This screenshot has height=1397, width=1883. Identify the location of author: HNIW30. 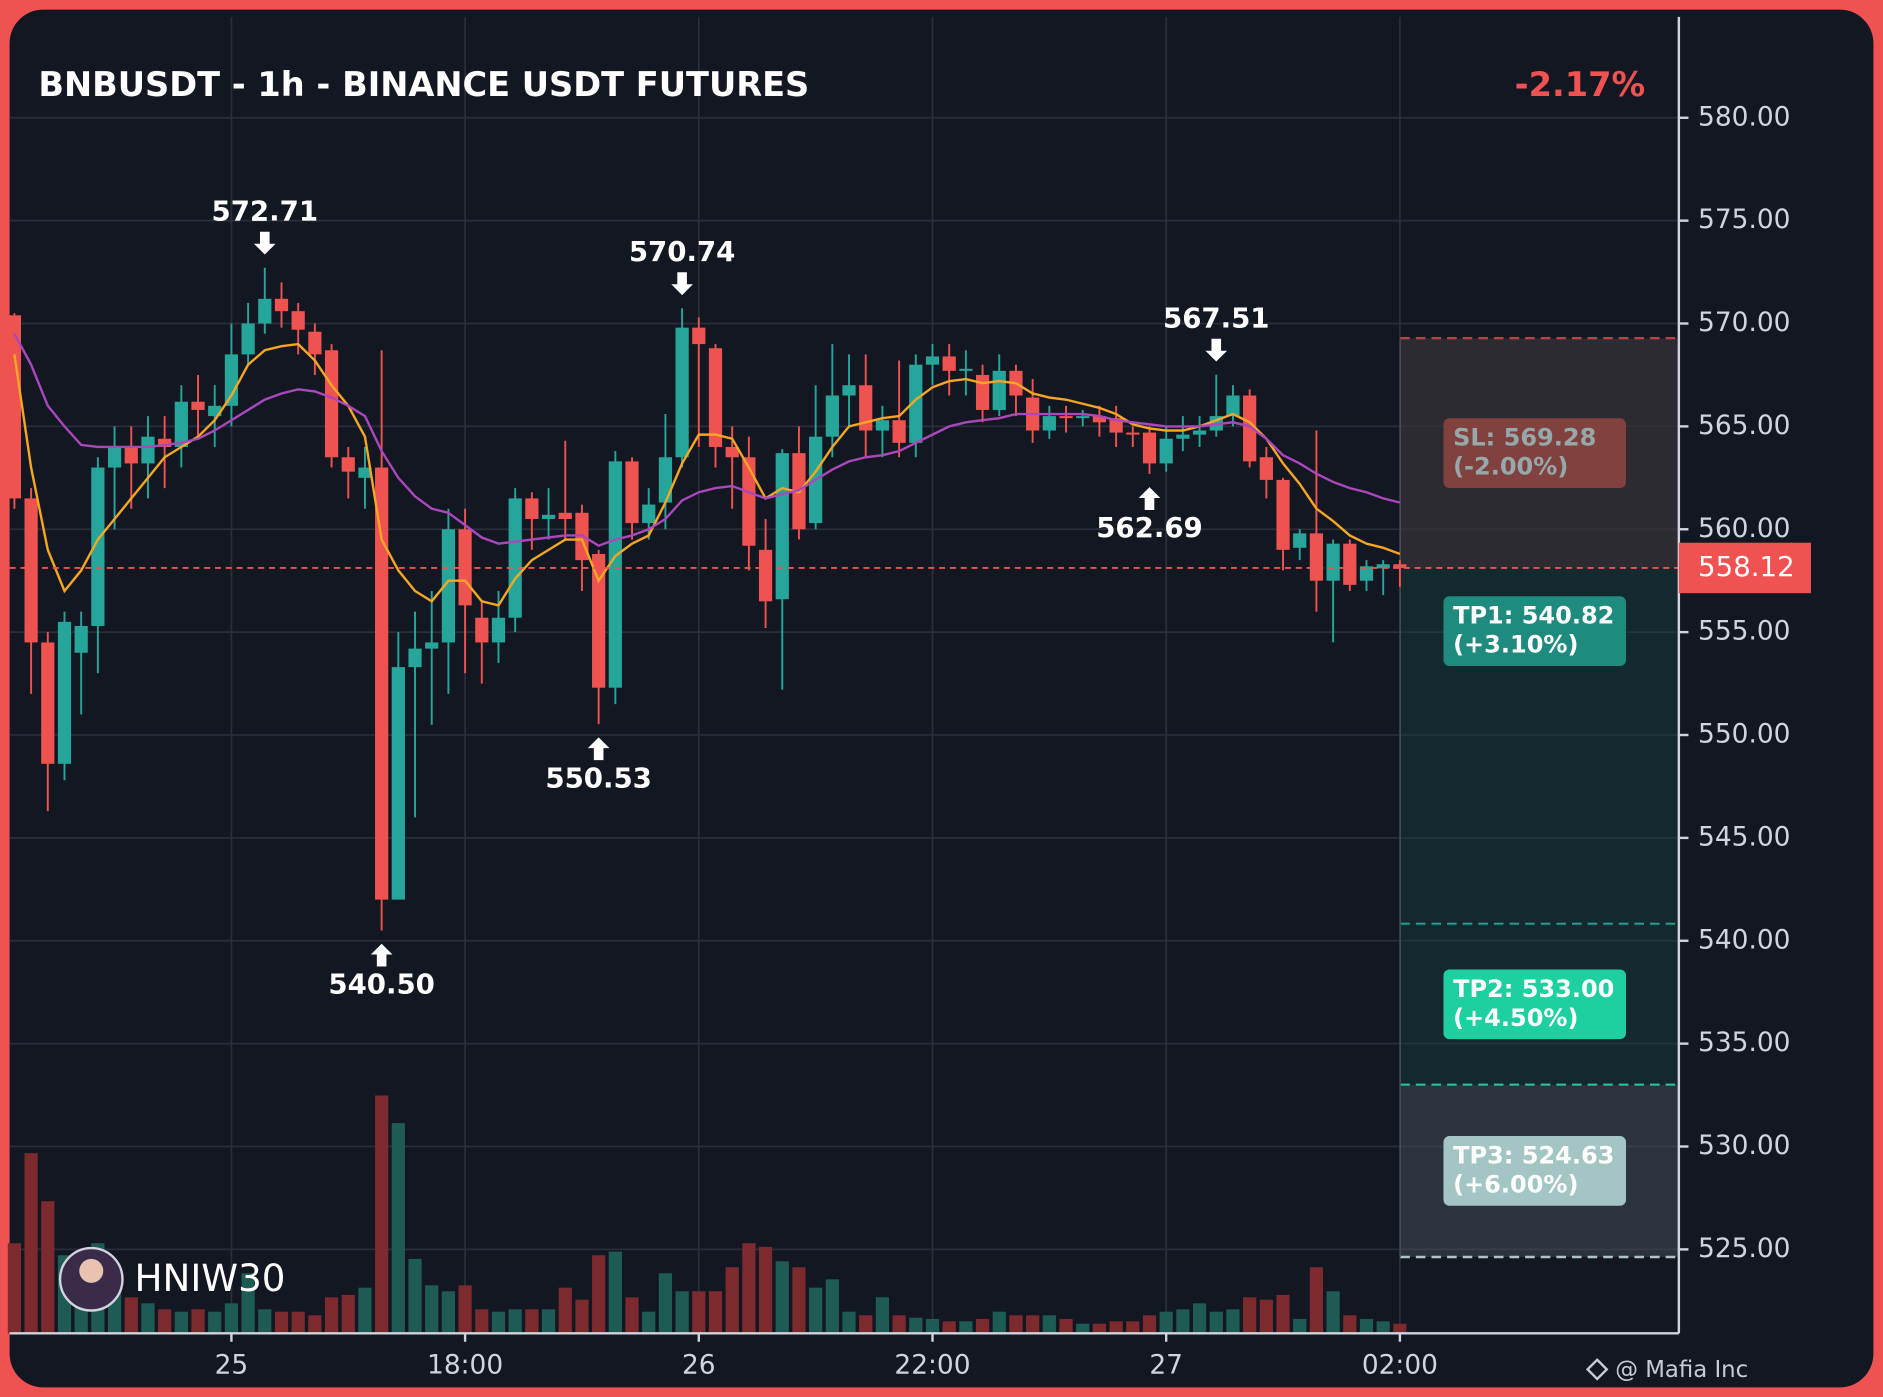
(172, 1279).